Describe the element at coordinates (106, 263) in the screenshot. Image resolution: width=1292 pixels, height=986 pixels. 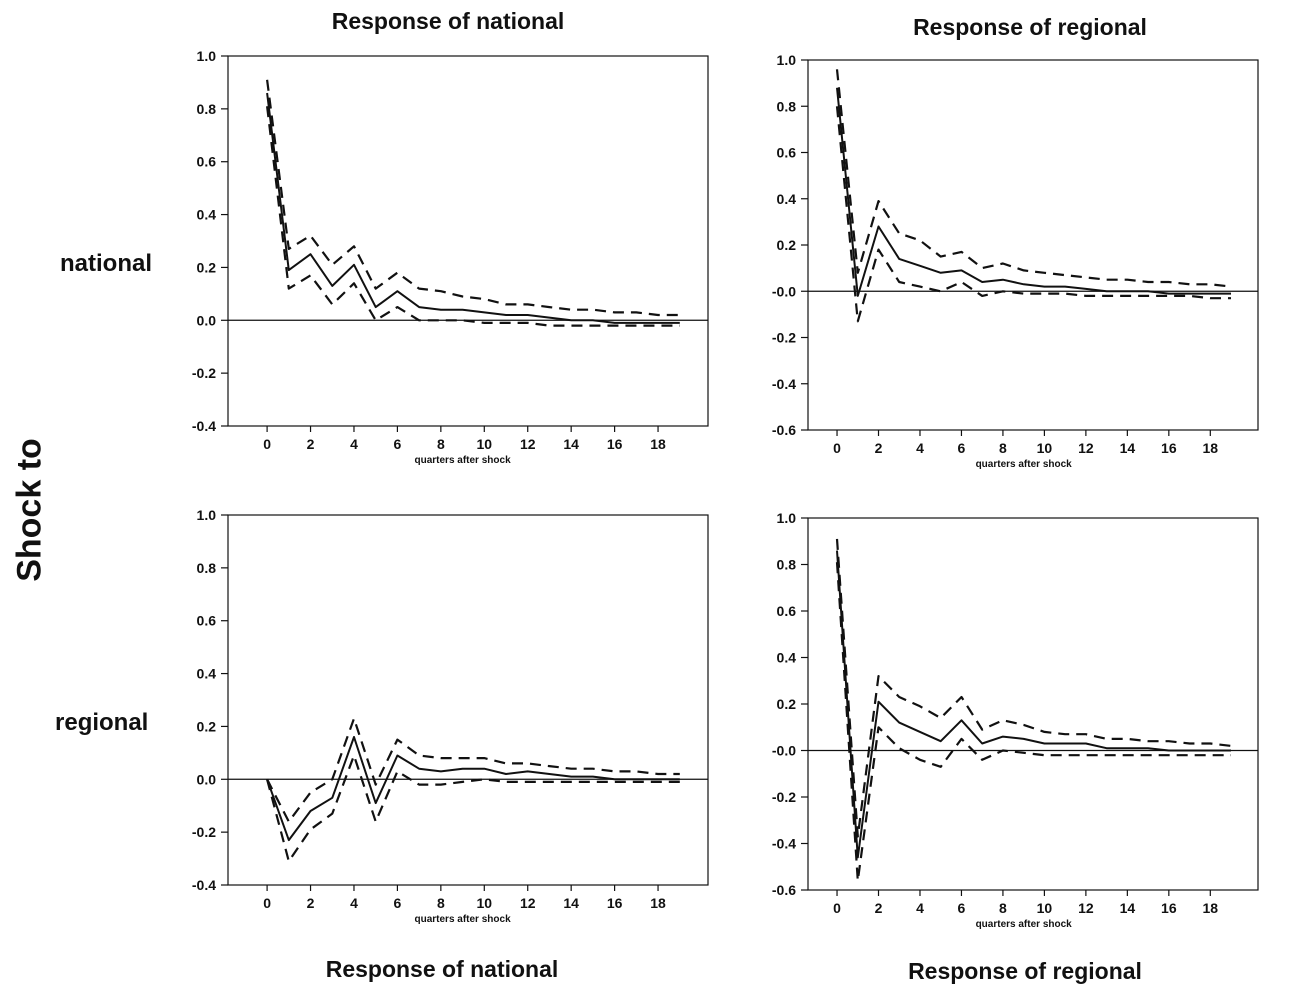
I see `row-label-national: national` at that location.